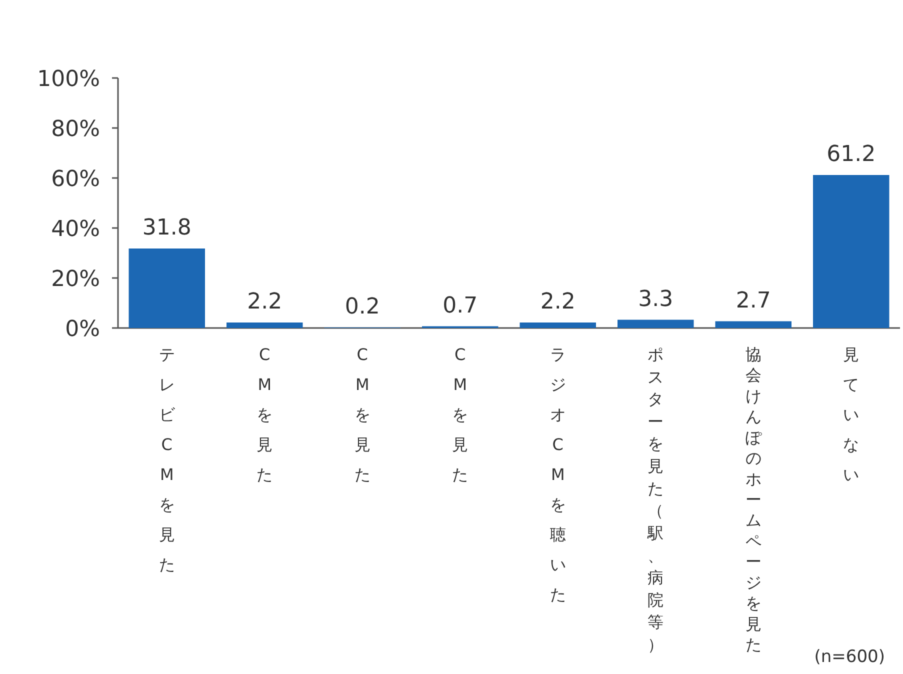 The height and width of the screenshot is (674, 903). I want to click on data-label: 31.8, so click(167, 228).